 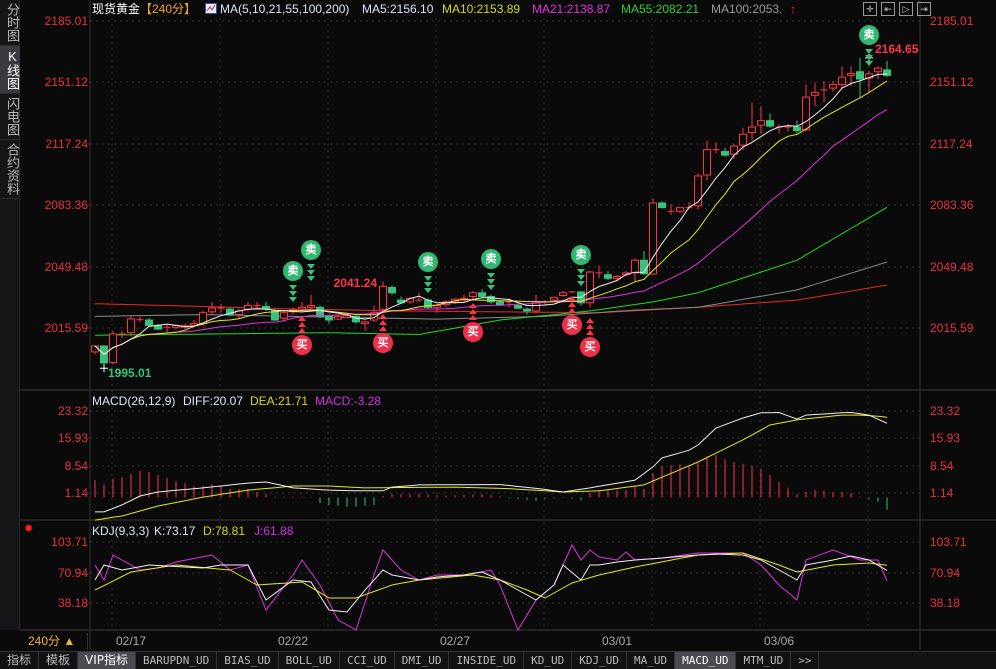 What do you see at coordinates (10, 169) in the screenshot?
I see `sidebar-item-contract-info: 合约资料` at bounding box center [10, 169].